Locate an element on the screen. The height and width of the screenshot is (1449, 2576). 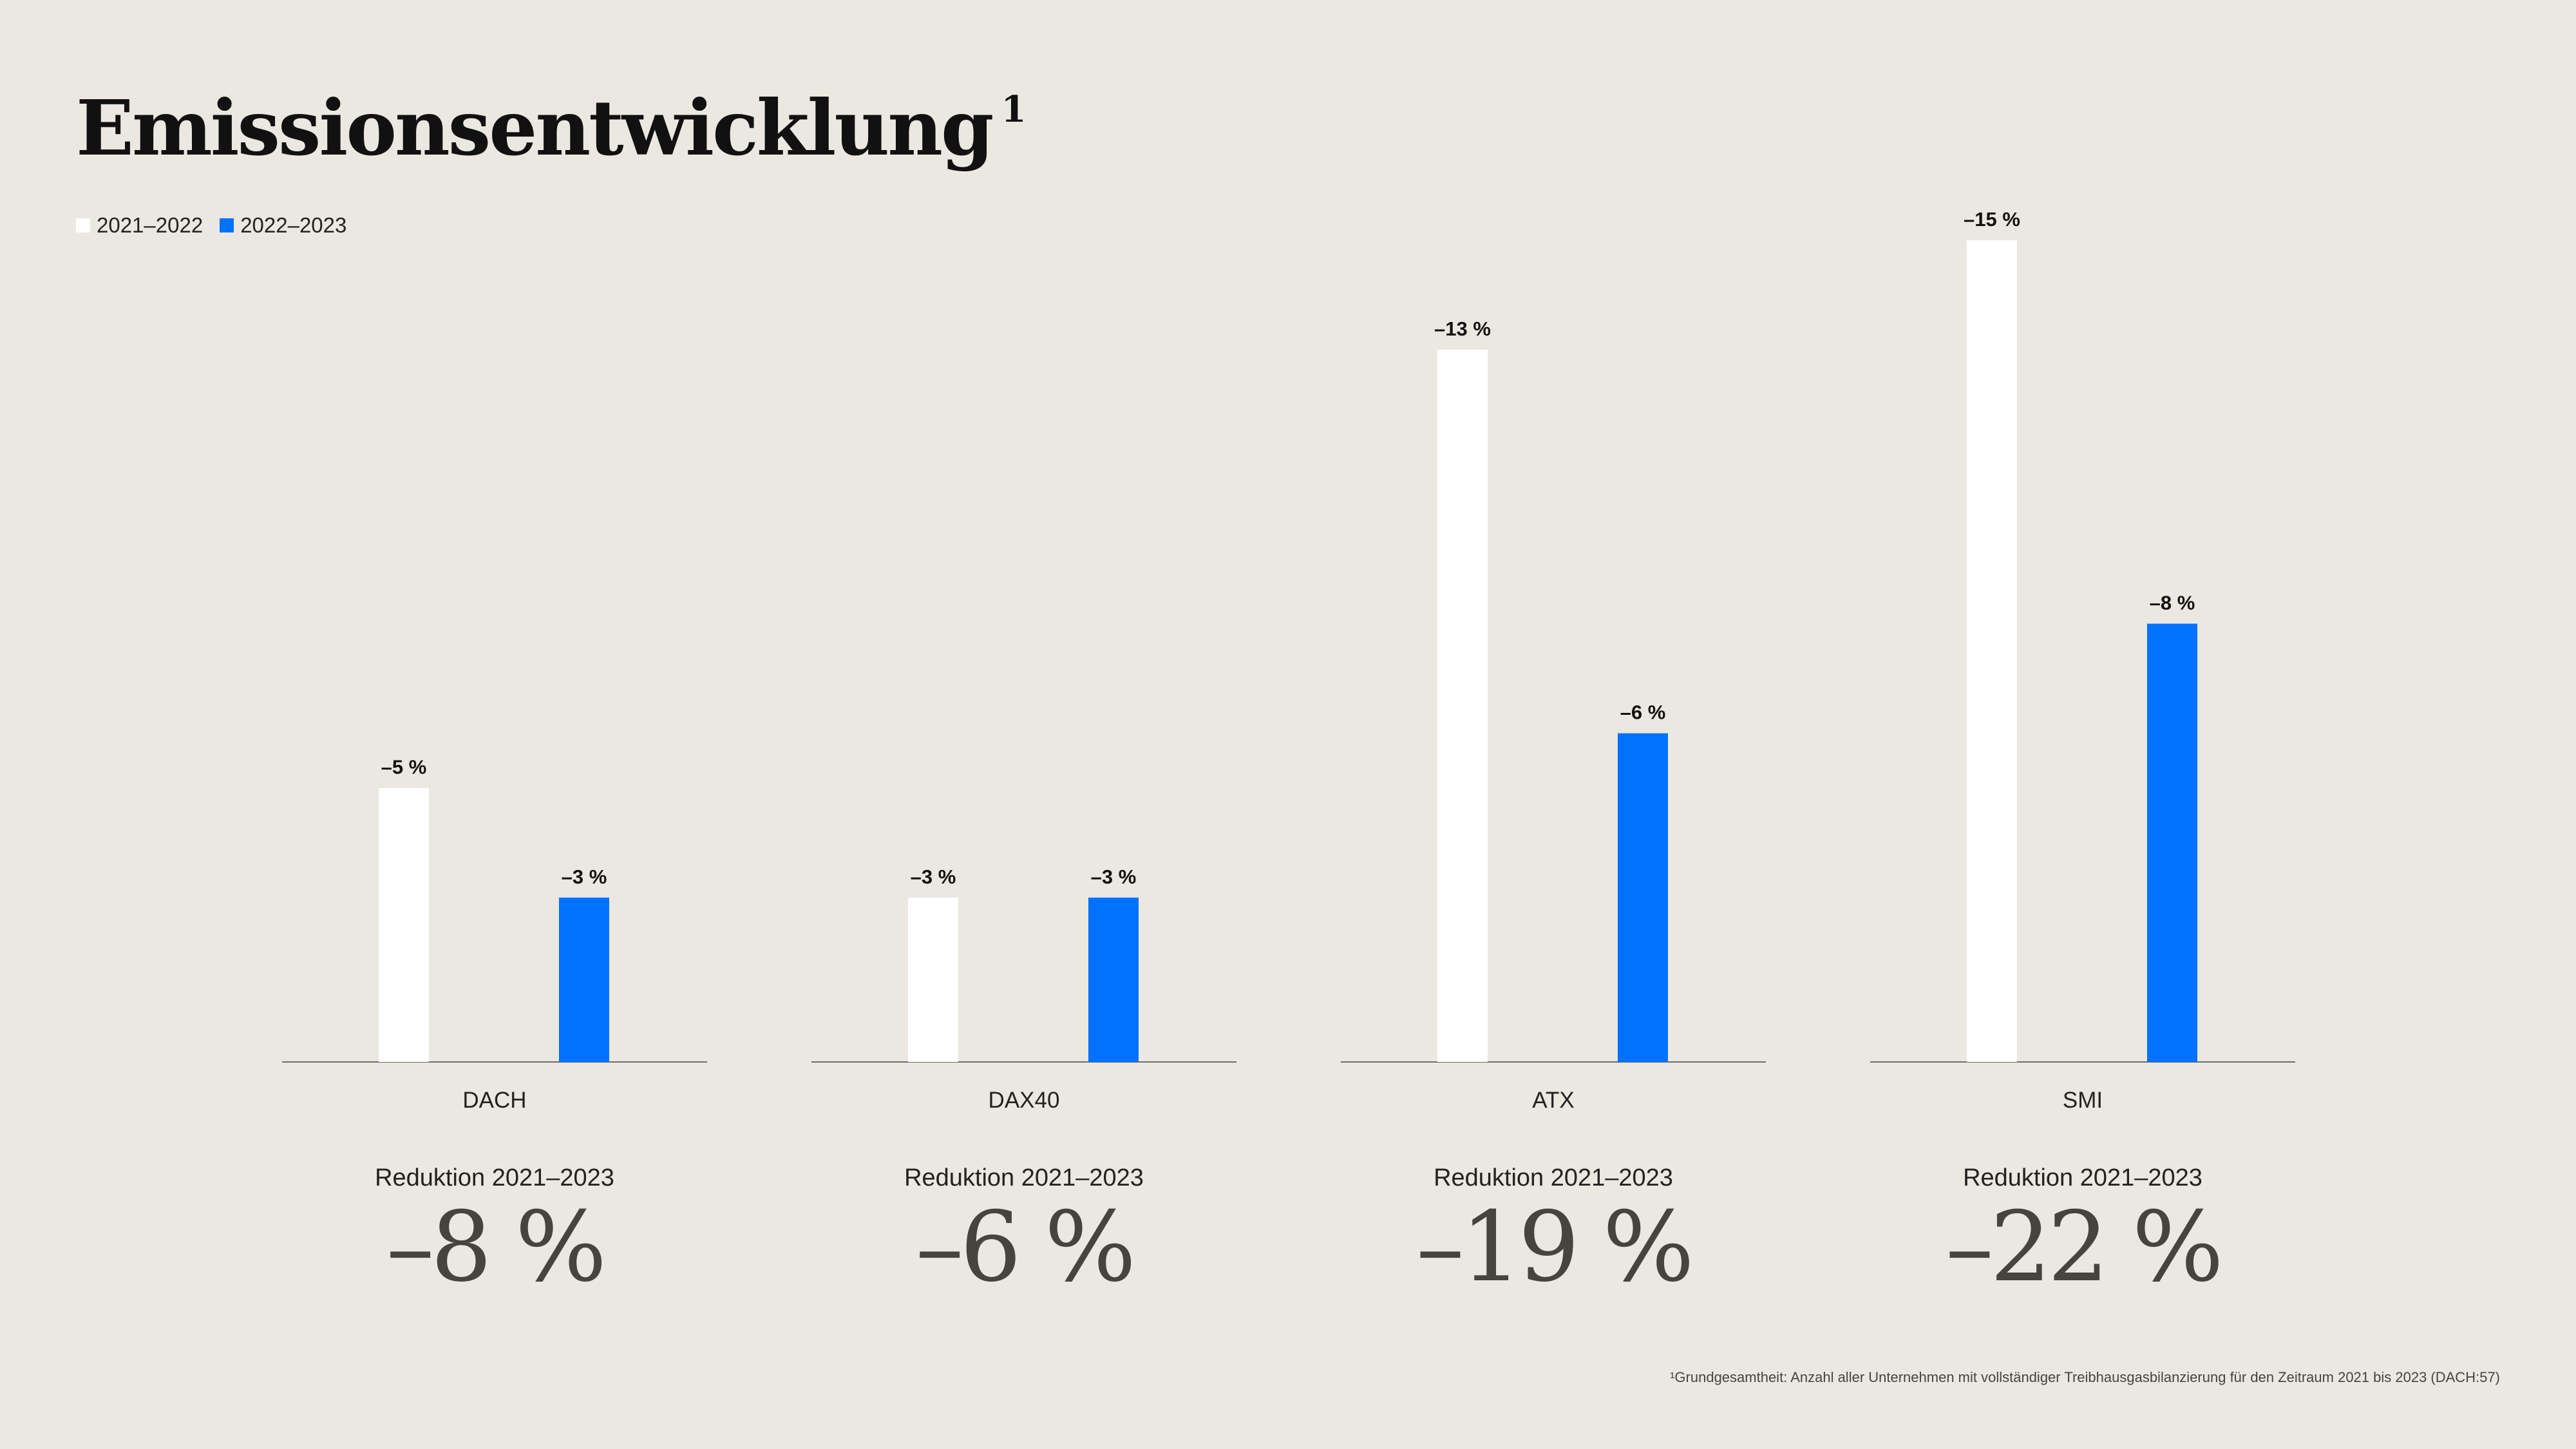
category-label-dax40: DAX40 is located at coordinates (1025, 1100).